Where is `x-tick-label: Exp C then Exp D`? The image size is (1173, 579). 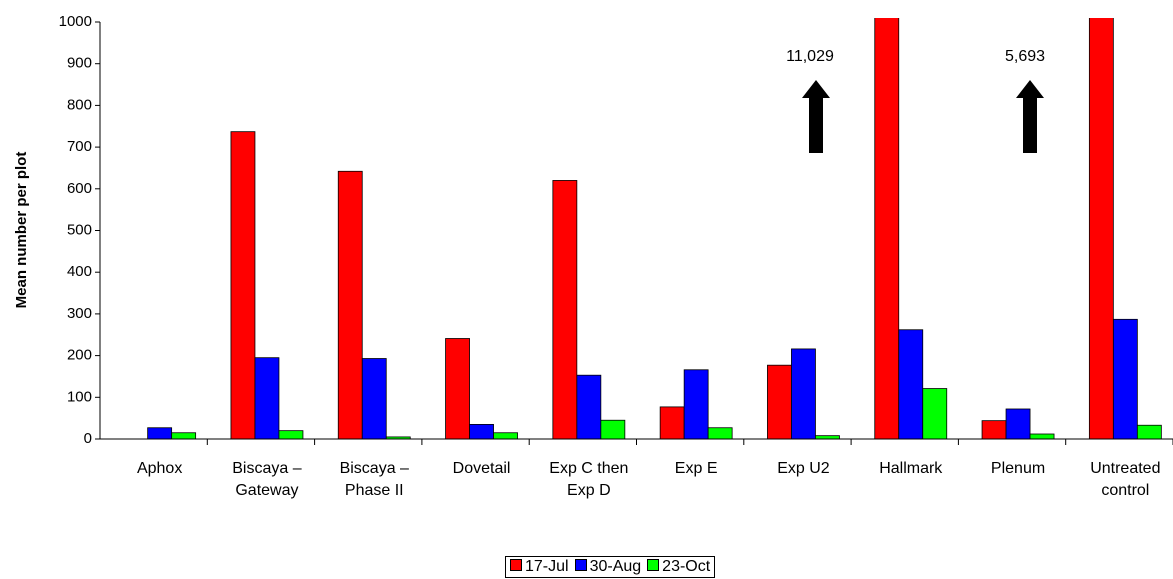 x-tick-label: Exp C then Exp D is located at coordinates (589, 479).